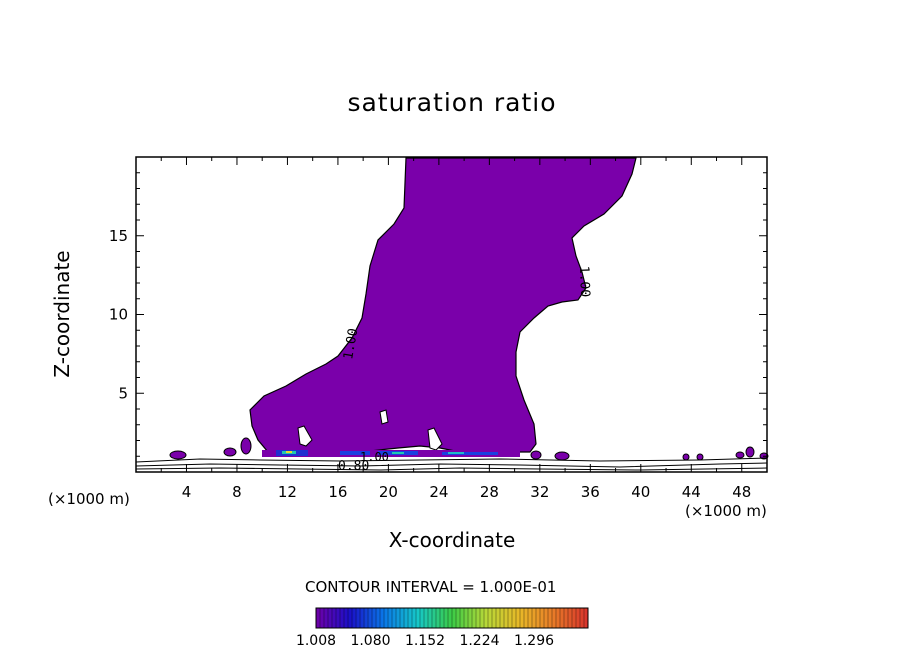 The width and height of the screenshot is (904, 654). What do you see at coordinates (442, 628) in the screenshot?
I see `colorbar: 1.008 1.080 1.152 1.224 1.296` at bounding box center [442, 628].